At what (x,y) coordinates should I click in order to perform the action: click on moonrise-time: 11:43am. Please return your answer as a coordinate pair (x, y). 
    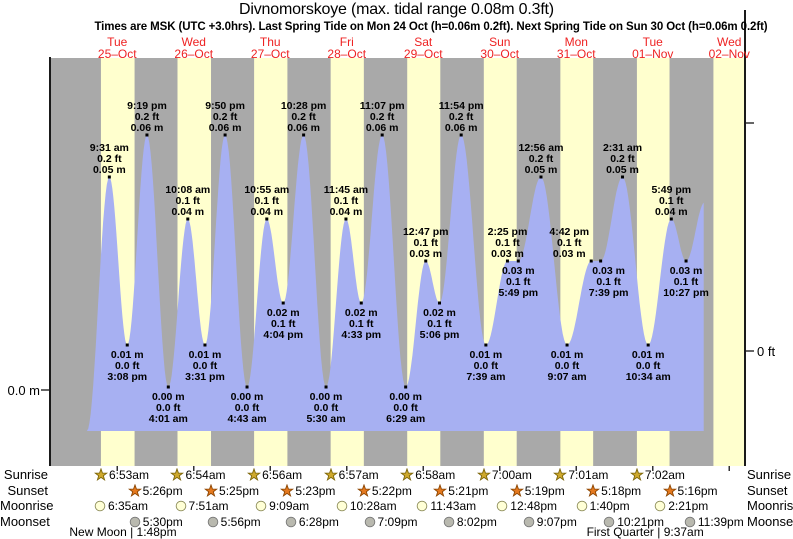
    Looking at the image, I should click on (453, 506).